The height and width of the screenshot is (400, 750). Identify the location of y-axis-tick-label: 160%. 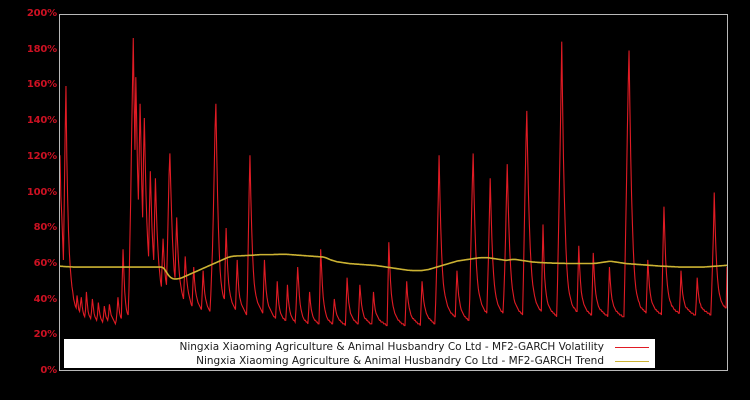
(41, 85).